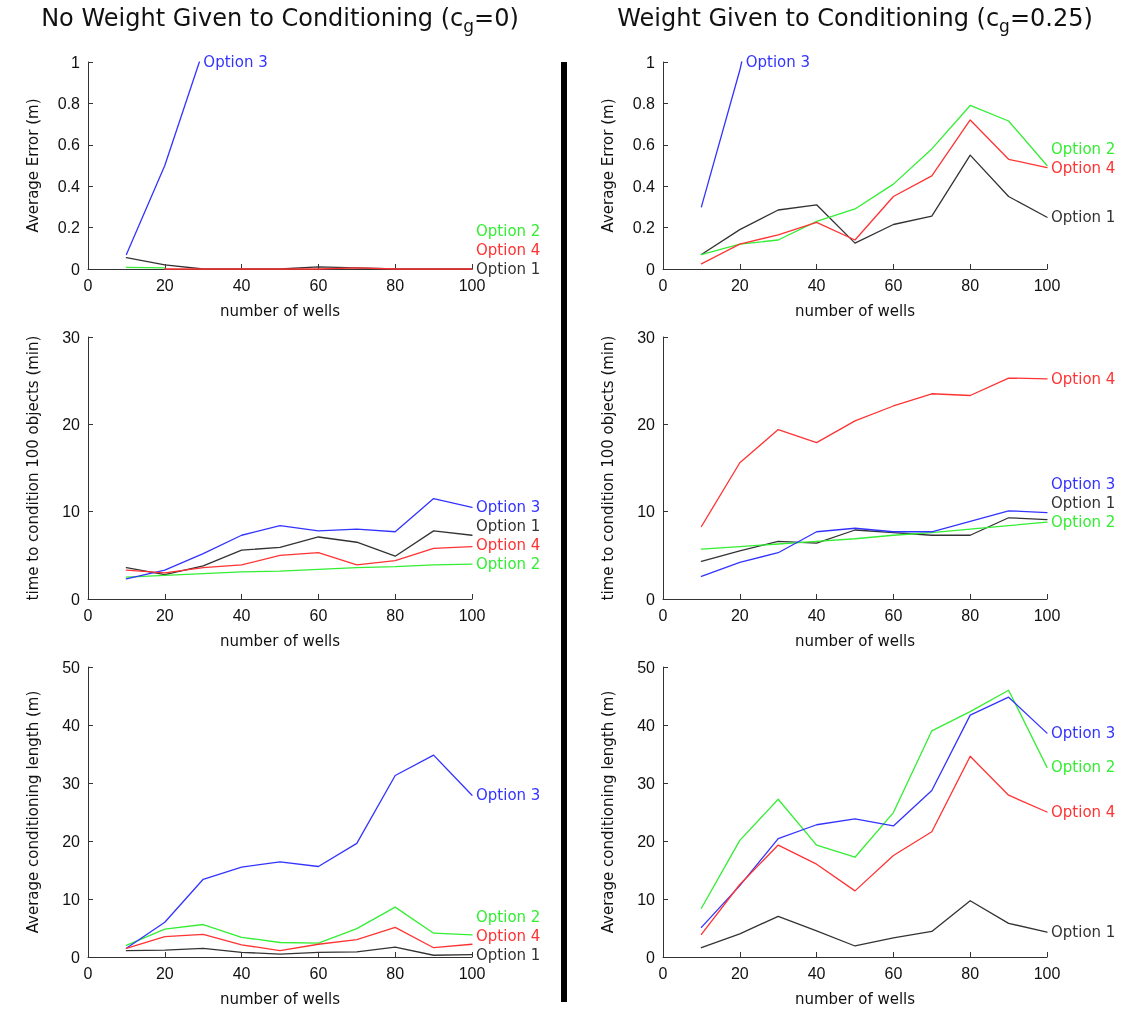 This screenshot has width=1135, height=1013. What do you see at coordinates (644, 103) in the screenshot?
I see `y-tick-label: 0.8` at bounding box center [644, 103].